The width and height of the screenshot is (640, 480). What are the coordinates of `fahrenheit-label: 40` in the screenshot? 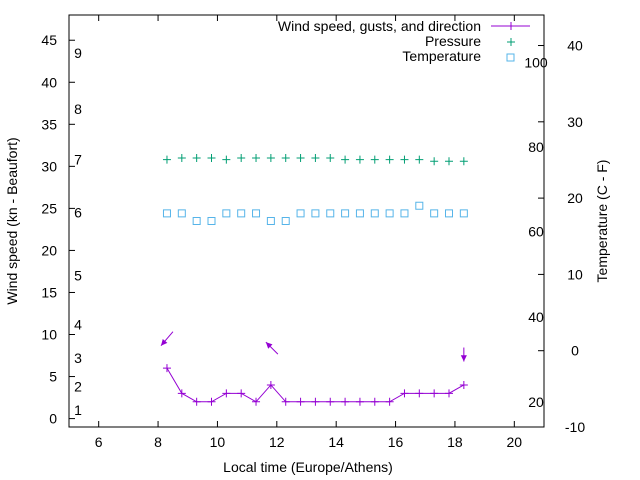 It's located at (536, 317).